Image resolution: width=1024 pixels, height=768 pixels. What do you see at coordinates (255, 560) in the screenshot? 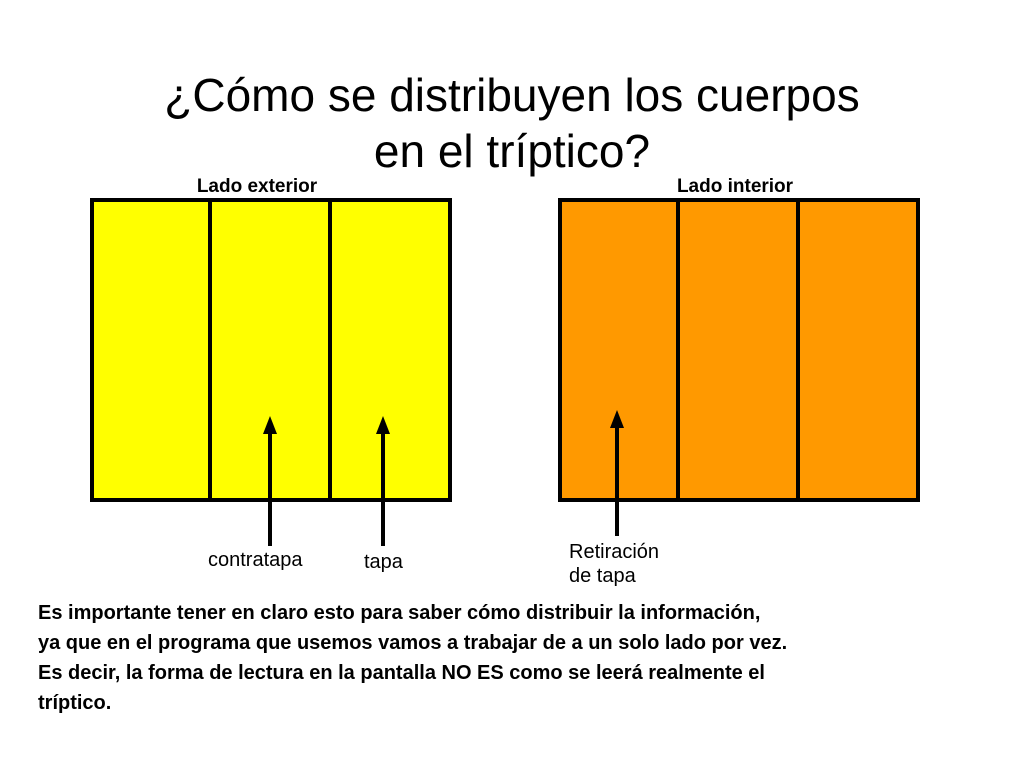
I see `contratapa-label: contratapa` at bounding box center [255, 560].